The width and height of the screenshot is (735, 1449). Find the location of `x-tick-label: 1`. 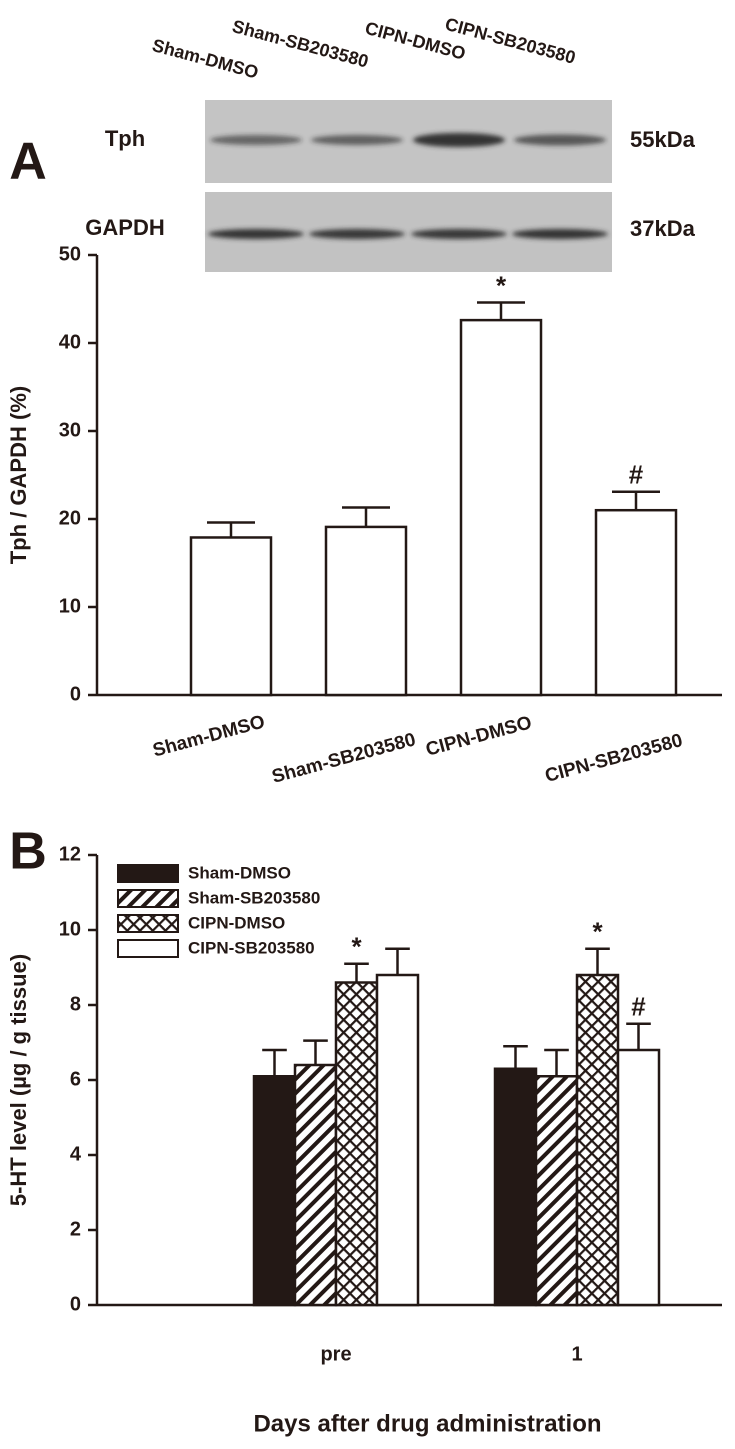

x-tick-label: 1 is located at coordinates (576, 1354).